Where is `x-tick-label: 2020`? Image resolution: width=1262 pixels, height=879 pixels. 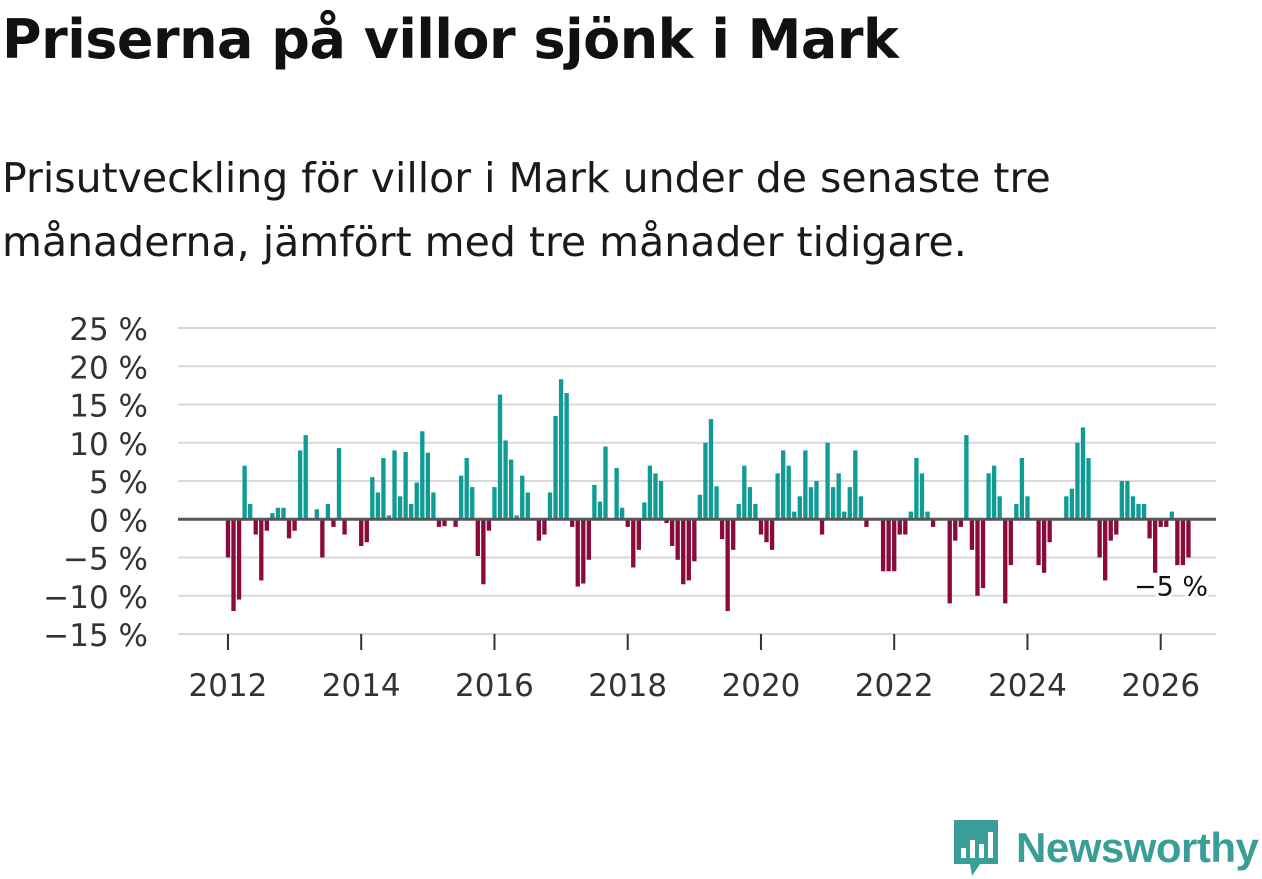
x-tick-label: 2020 is located at coordinates (761, 686).